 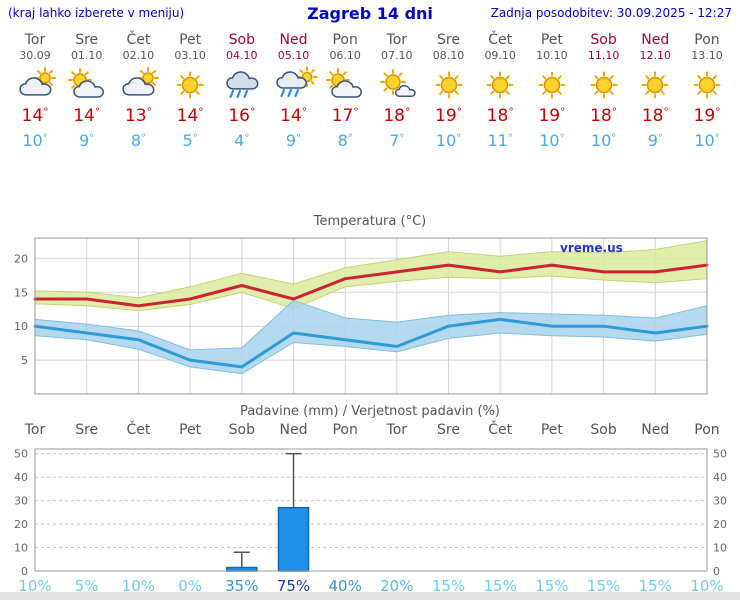 What do you see at coordinates (397, 430) in the screenshot?
I see `precip-day-label: Tor` at bounding box center [397, 430].